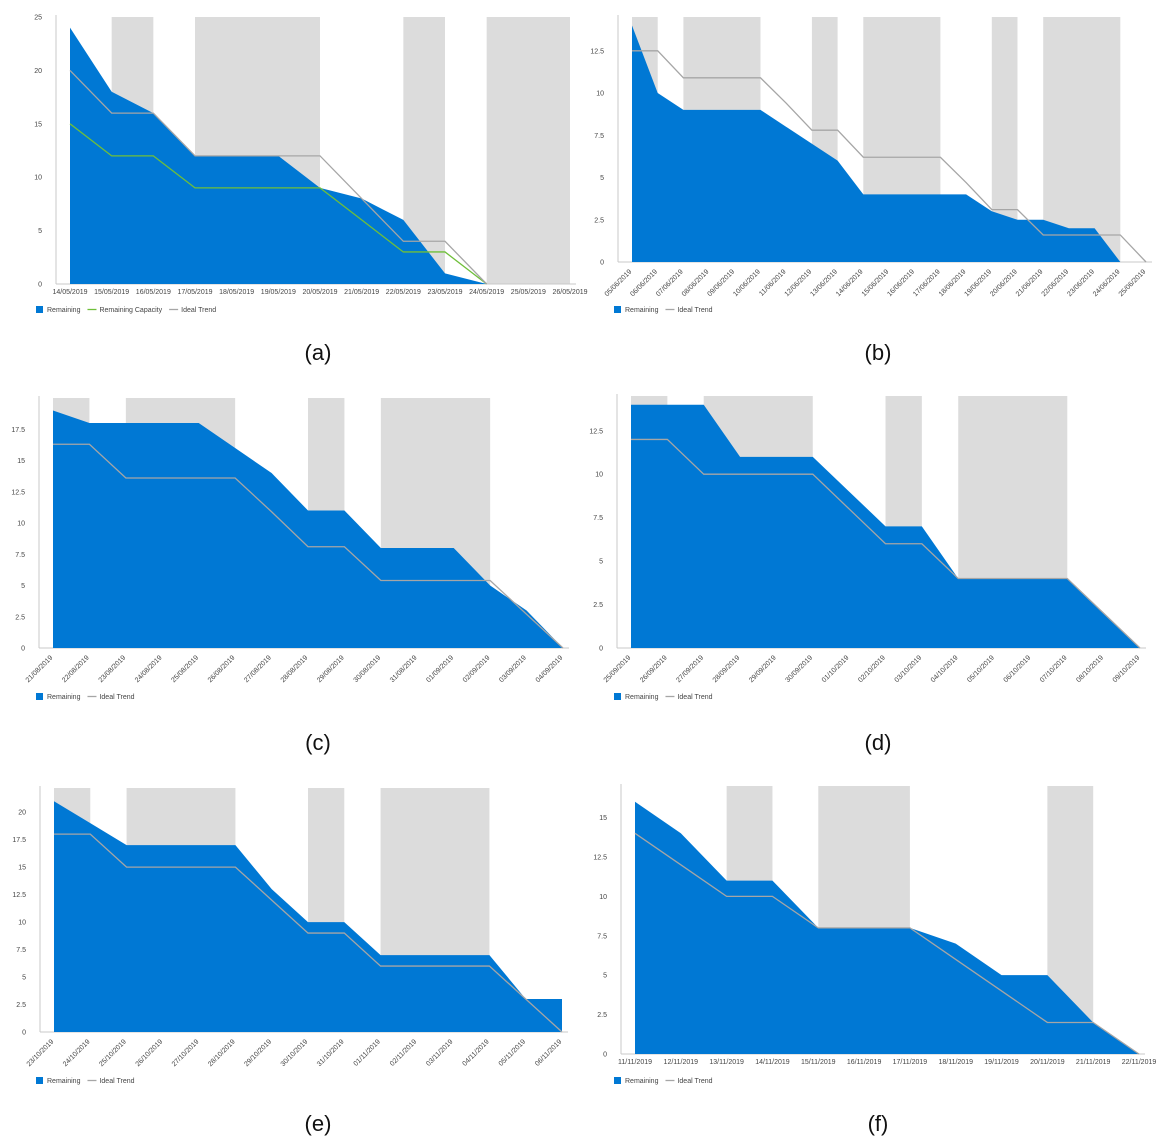  What do you see at coordinates (194, 292) in the screenshot?
I see `x-tick-label: 17/05/2019` at bounding box center [194, 292].